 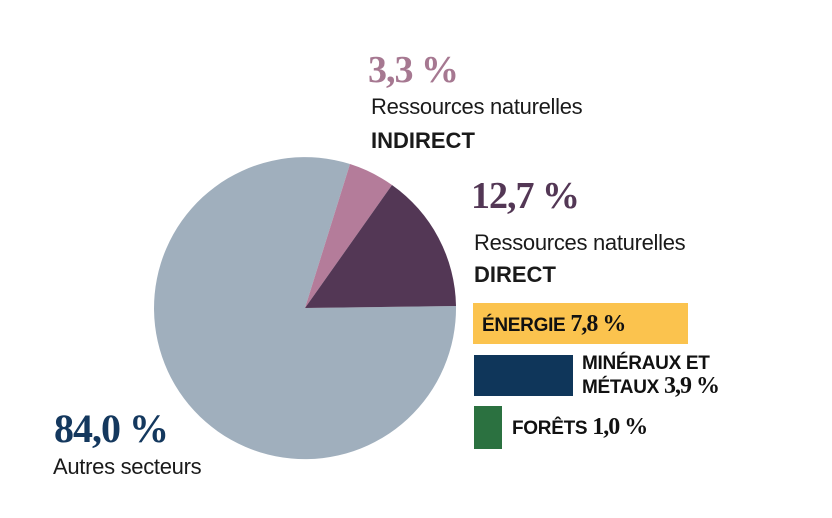 I want to click on bar-minerals-label: MINÉRAUX ET MÉTAUX 3,9 %, so click(x=651, y=376).